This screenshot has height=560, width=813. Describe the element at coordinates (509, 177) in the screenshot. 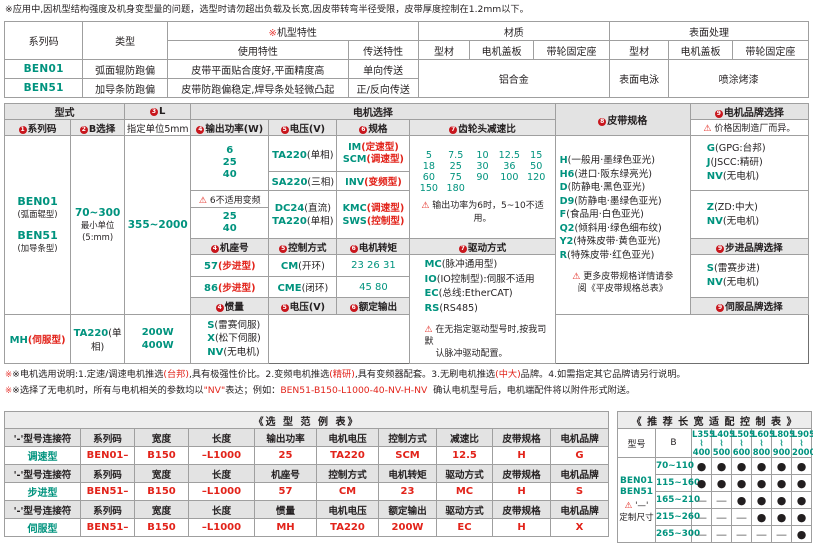

I see `ratio-r2c3: 100` at that location.